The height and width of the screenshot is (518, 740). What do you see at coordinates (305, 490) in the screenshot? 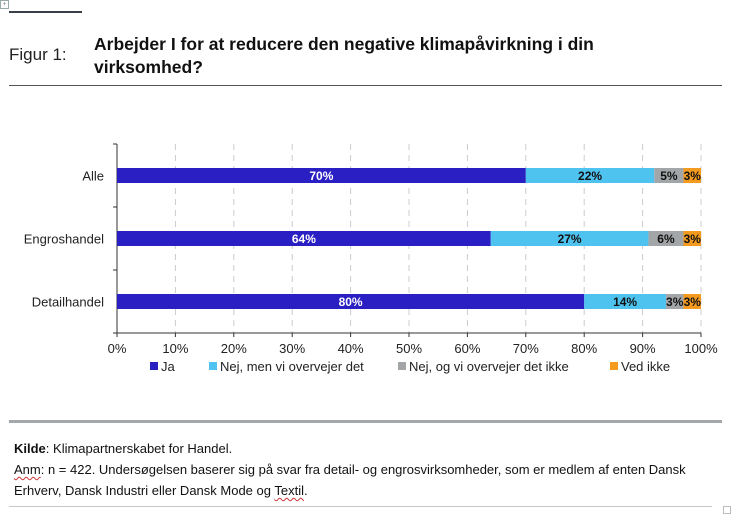
I see `note-end: .` at bounding box center [305, 490].